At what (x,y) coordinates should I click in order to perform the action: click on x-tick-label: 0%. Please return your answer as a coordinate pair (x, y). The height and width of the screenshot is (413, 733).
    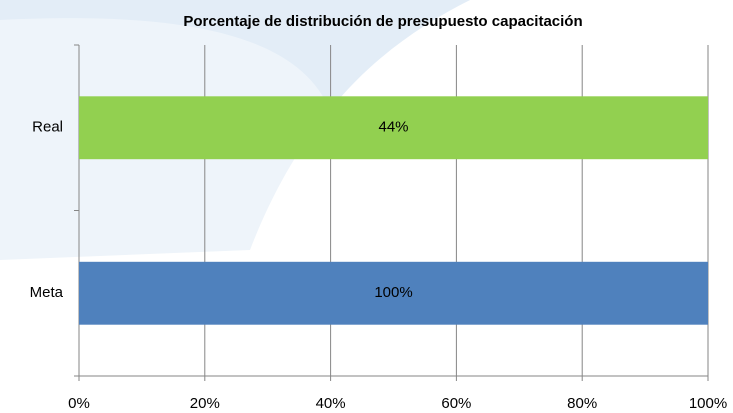
    Looking at the image, I should click on (79, 403).